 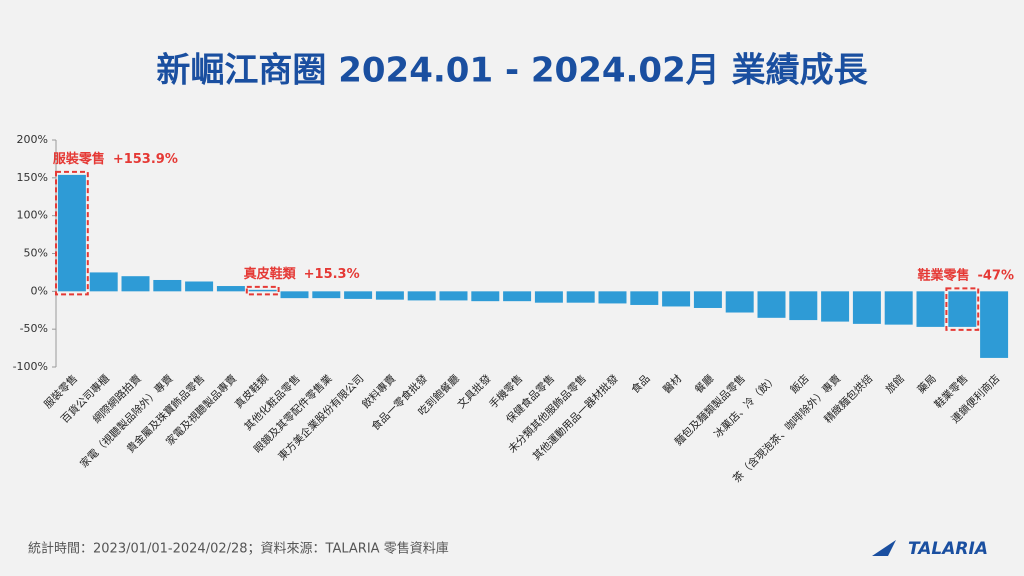 I want to click on x-tick-label: 食品, so click(x=641, y=384).